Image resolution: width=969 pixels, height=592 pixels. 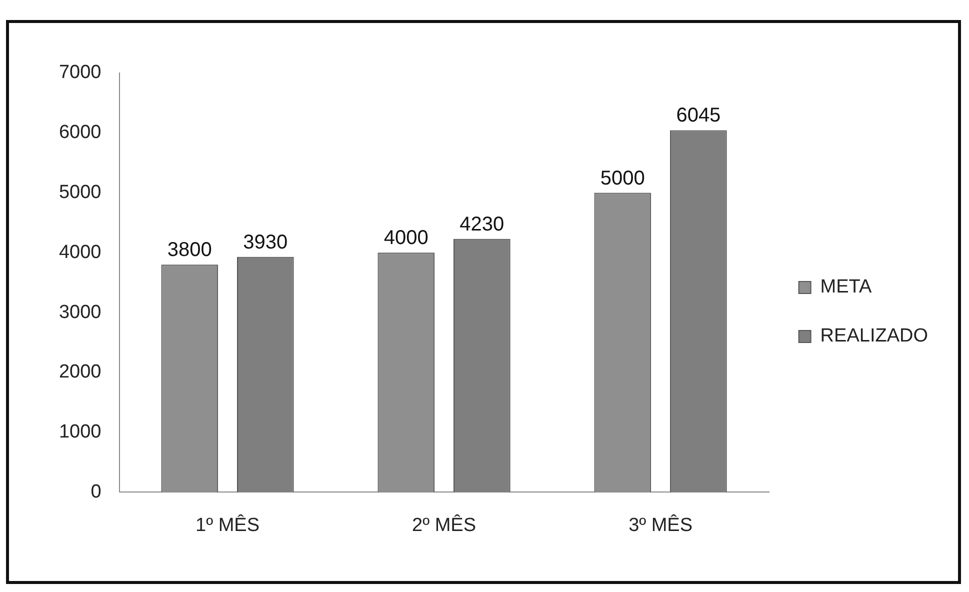 What do you see at coordinates (80, 312) in the screenshot?
I see `y-tick-label: 3000` at bounding box center [80, 312].